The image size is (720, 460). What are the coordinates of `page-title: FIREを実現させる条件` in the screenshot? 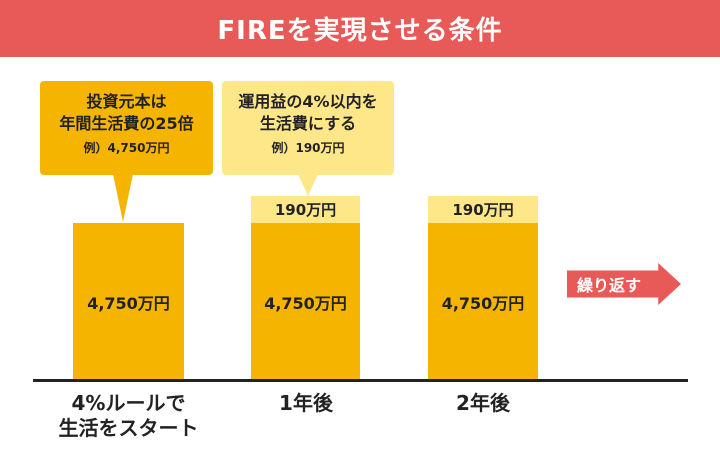 It's located at (360, 31).